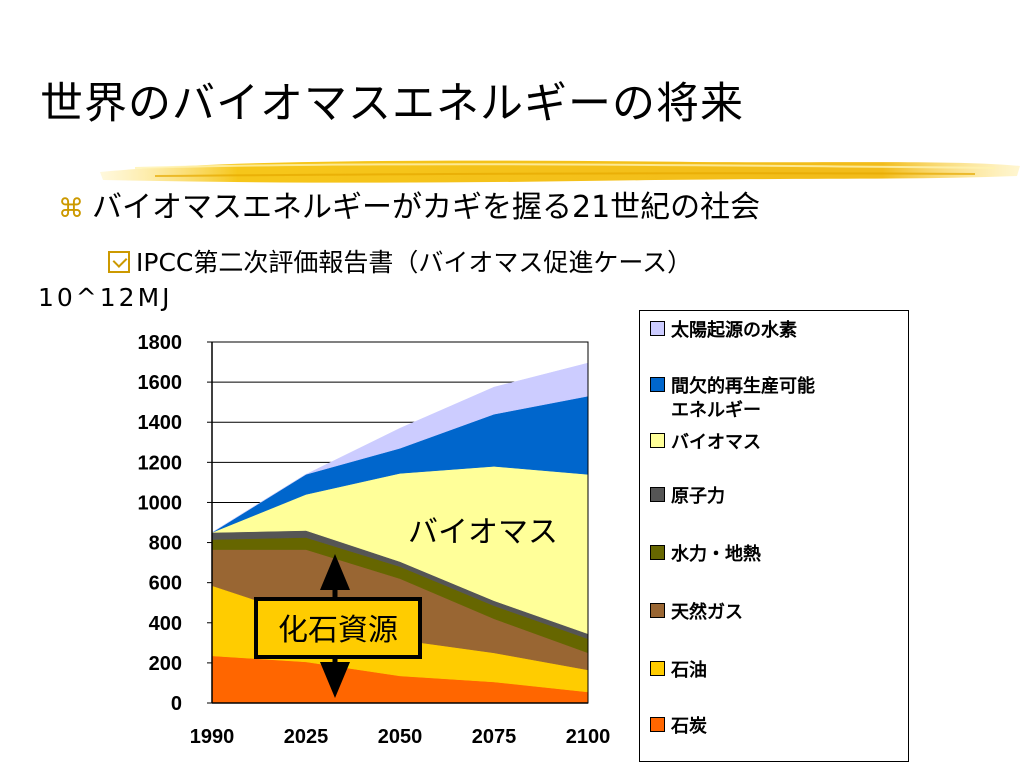  What do you see at coordinates (165, 584) in the screenshot?
I see `y-tick-label: 600` at bounding box center [165, 584].